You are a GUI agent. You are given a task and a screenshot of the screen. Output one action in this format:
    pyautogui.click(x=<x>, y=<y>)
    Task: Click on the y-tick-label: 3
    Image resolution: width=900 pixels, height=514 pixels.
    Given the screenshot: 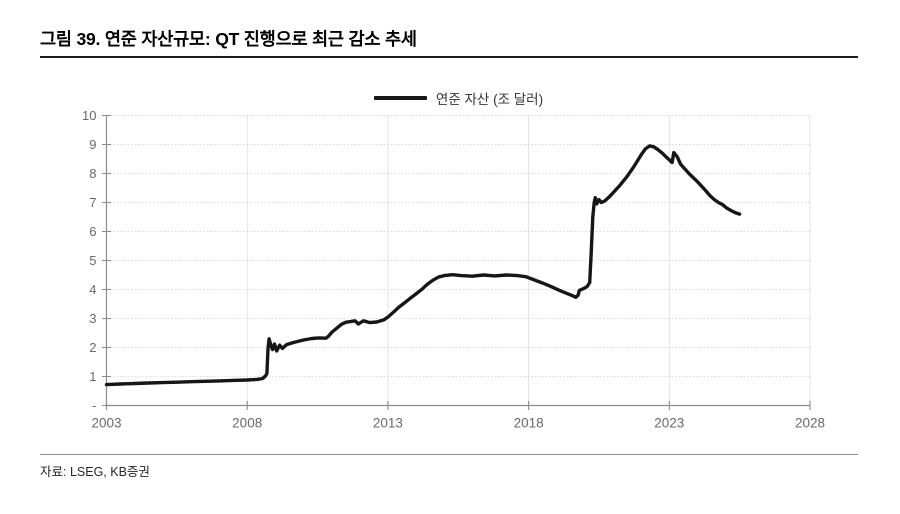 What is the action you would take?
    pyautogui.click(x=92, y=318)
    